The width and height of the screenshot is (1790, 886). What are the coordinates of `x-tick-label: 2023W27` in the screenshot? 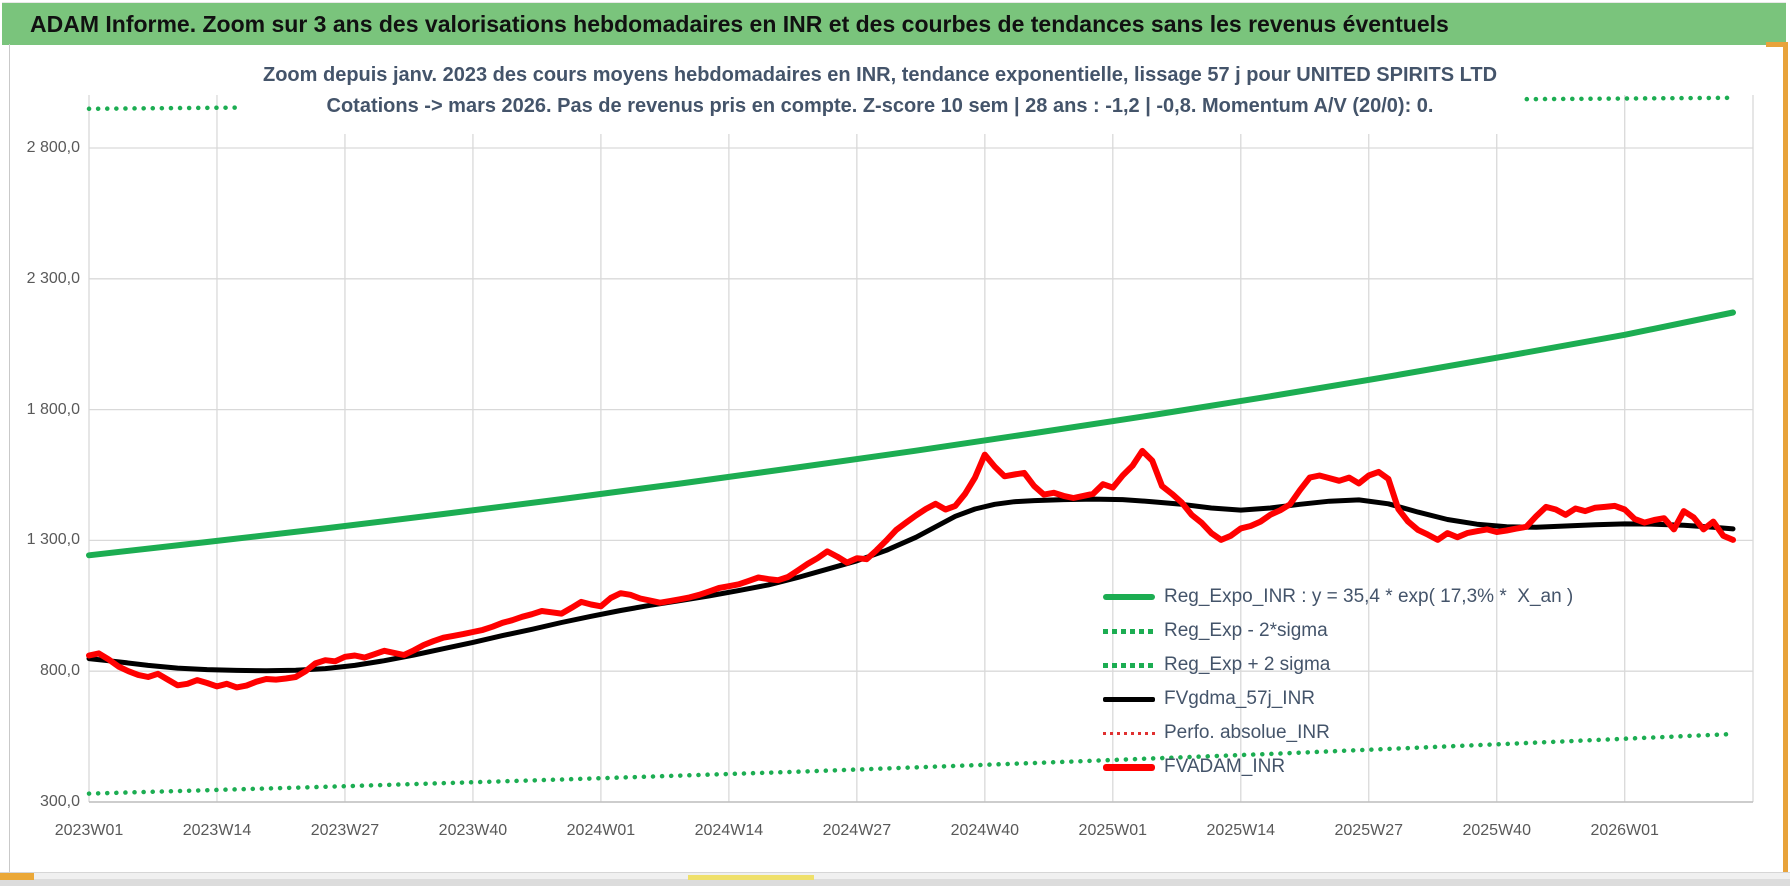 It's located at (345, 830).